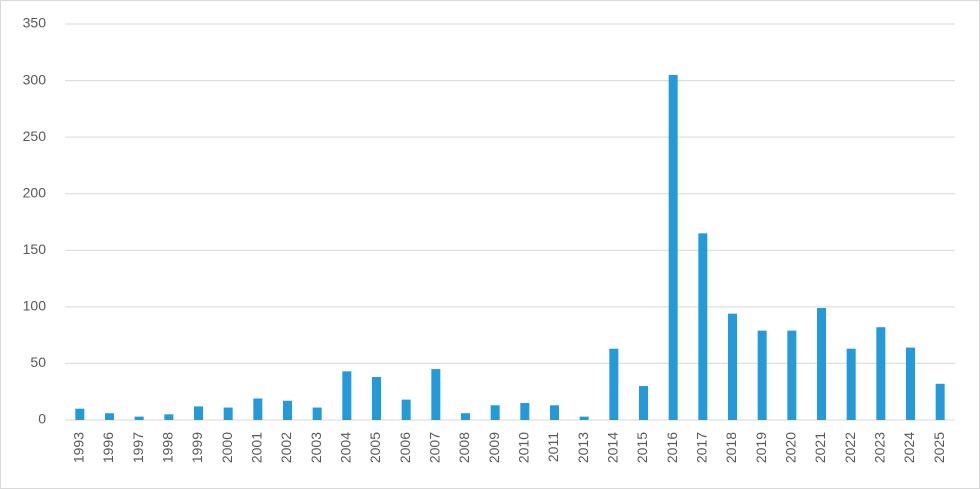 This screenshot has width=980, height=489. Describe the element at coordinates (286, 447) in the screenshot. I see `x-tick-label: 2002` at that location.